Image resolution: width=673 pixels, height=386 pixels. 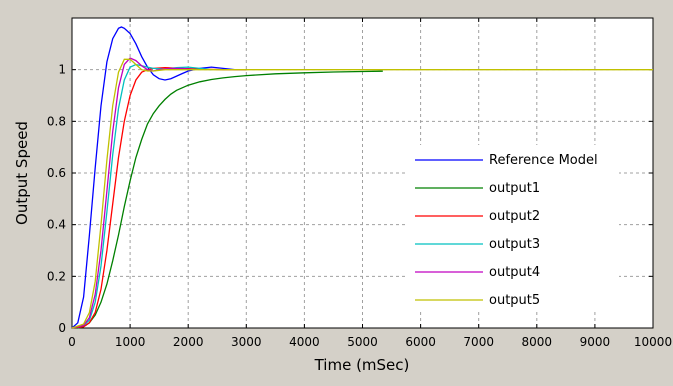 I want to click on legend-box, so click(x=513, y=227).